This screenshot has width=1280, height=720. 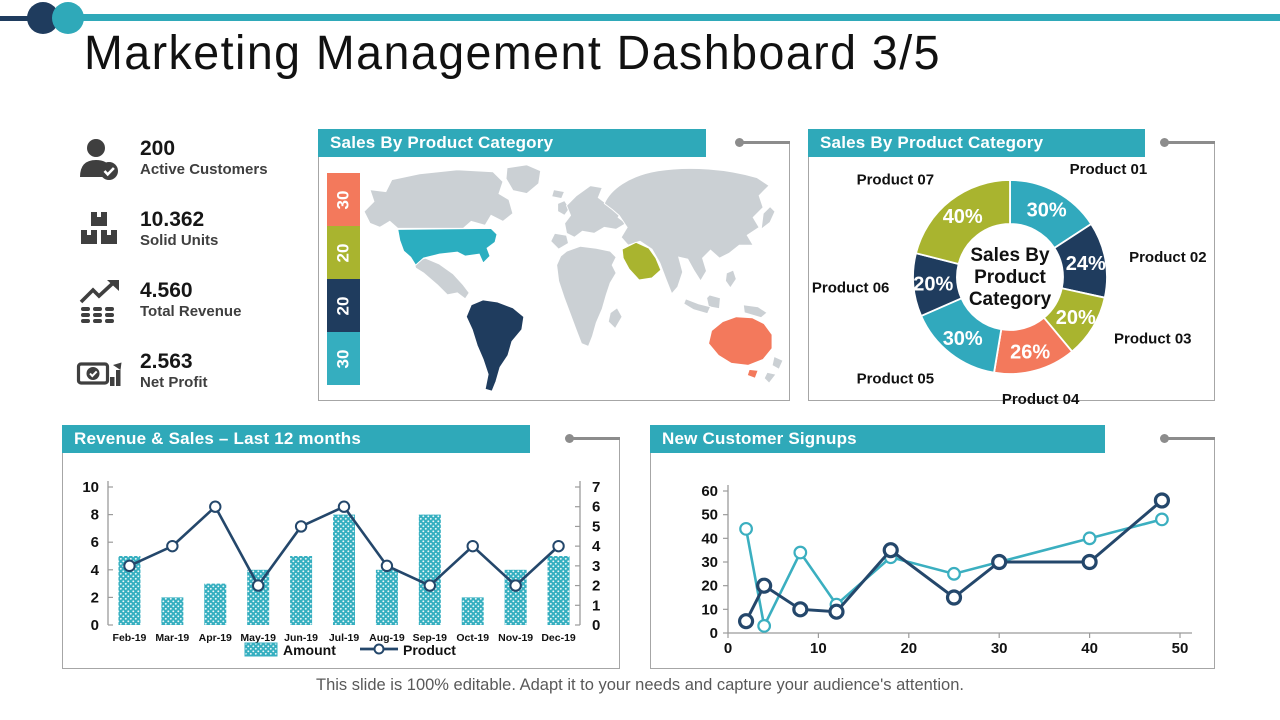 I want to click on legend-swatch-amount, so click(x=261, y=649).